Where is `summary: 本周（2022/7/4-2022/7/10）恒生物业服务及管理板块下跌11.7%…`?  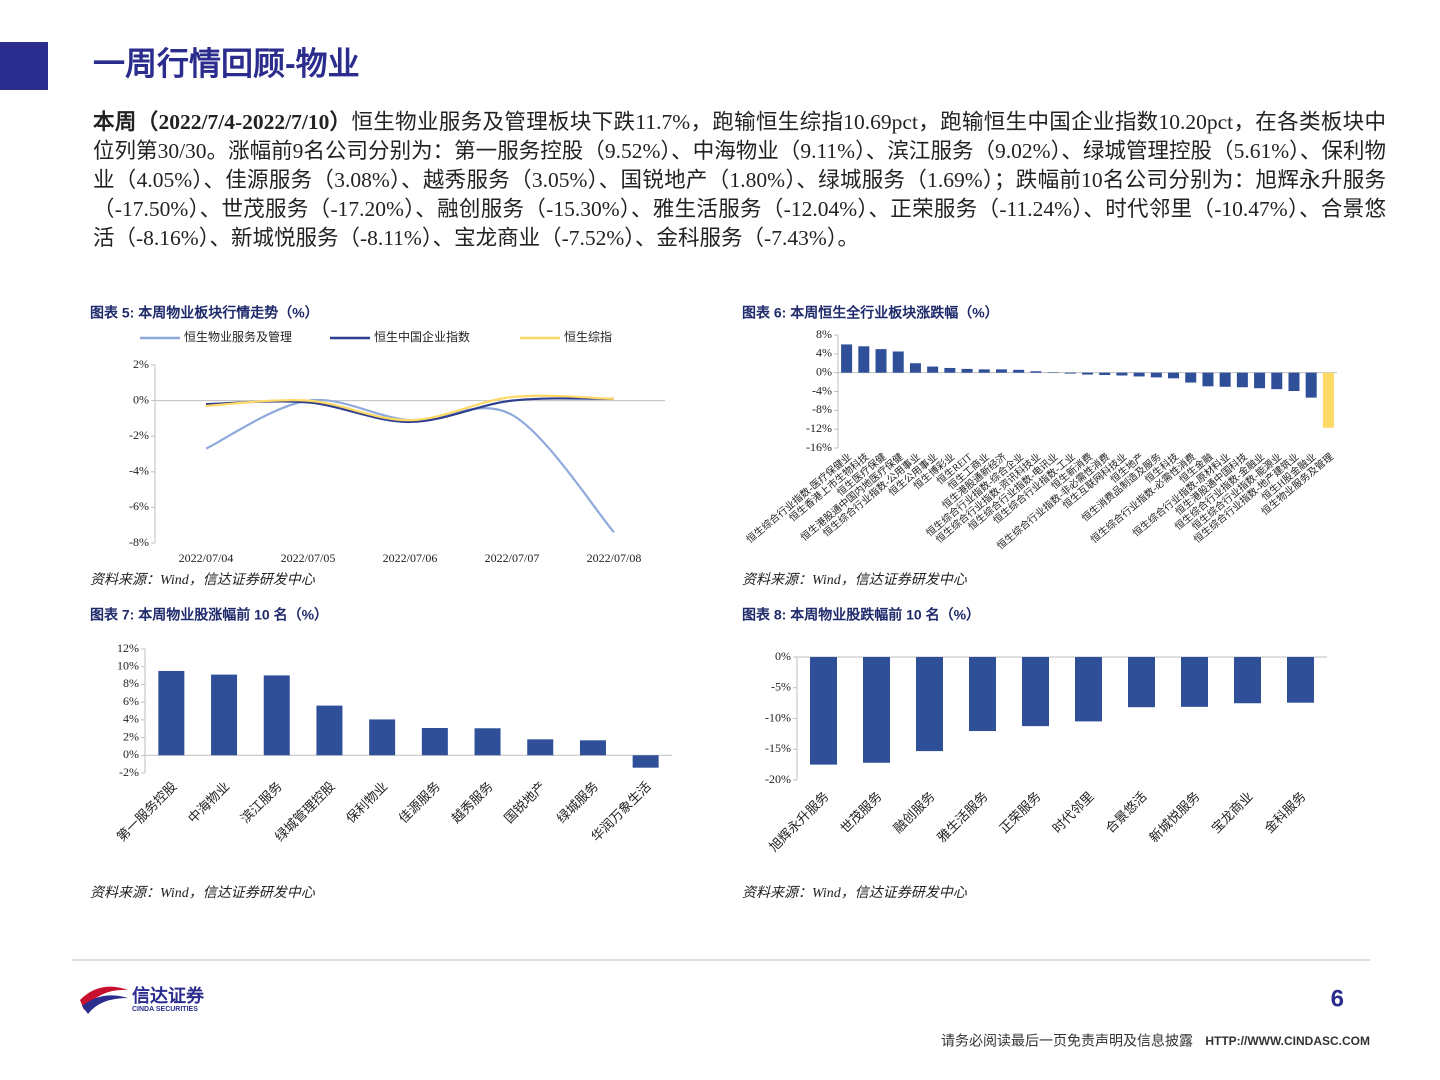 summary: 本周（2022/7/4-2022/7/10）恒生物业服务及管理板块下跌11.7%… is located at coordinates (739, 180).